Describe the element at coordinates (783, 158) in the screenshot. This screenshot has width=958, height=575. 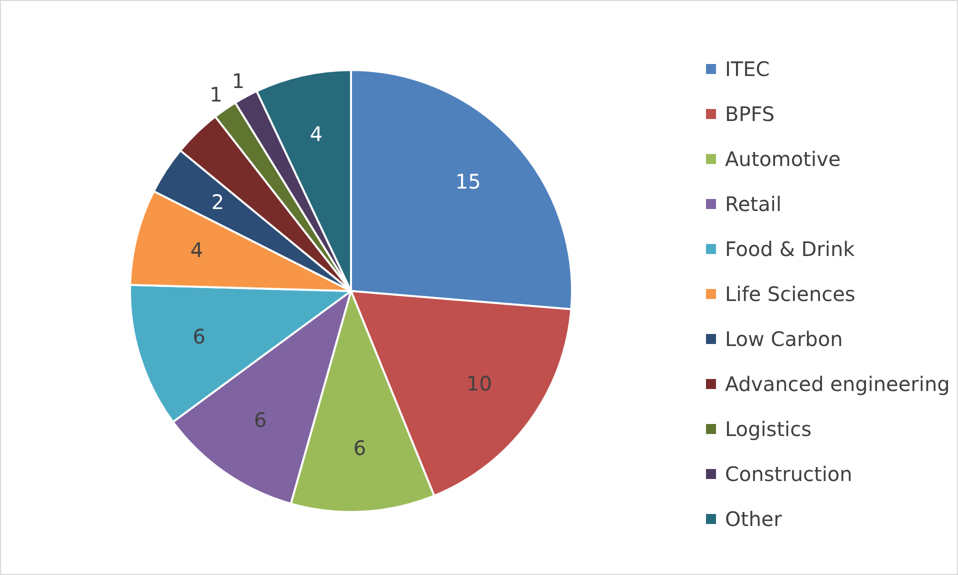
I see `legend-label: Automotive` at that location.